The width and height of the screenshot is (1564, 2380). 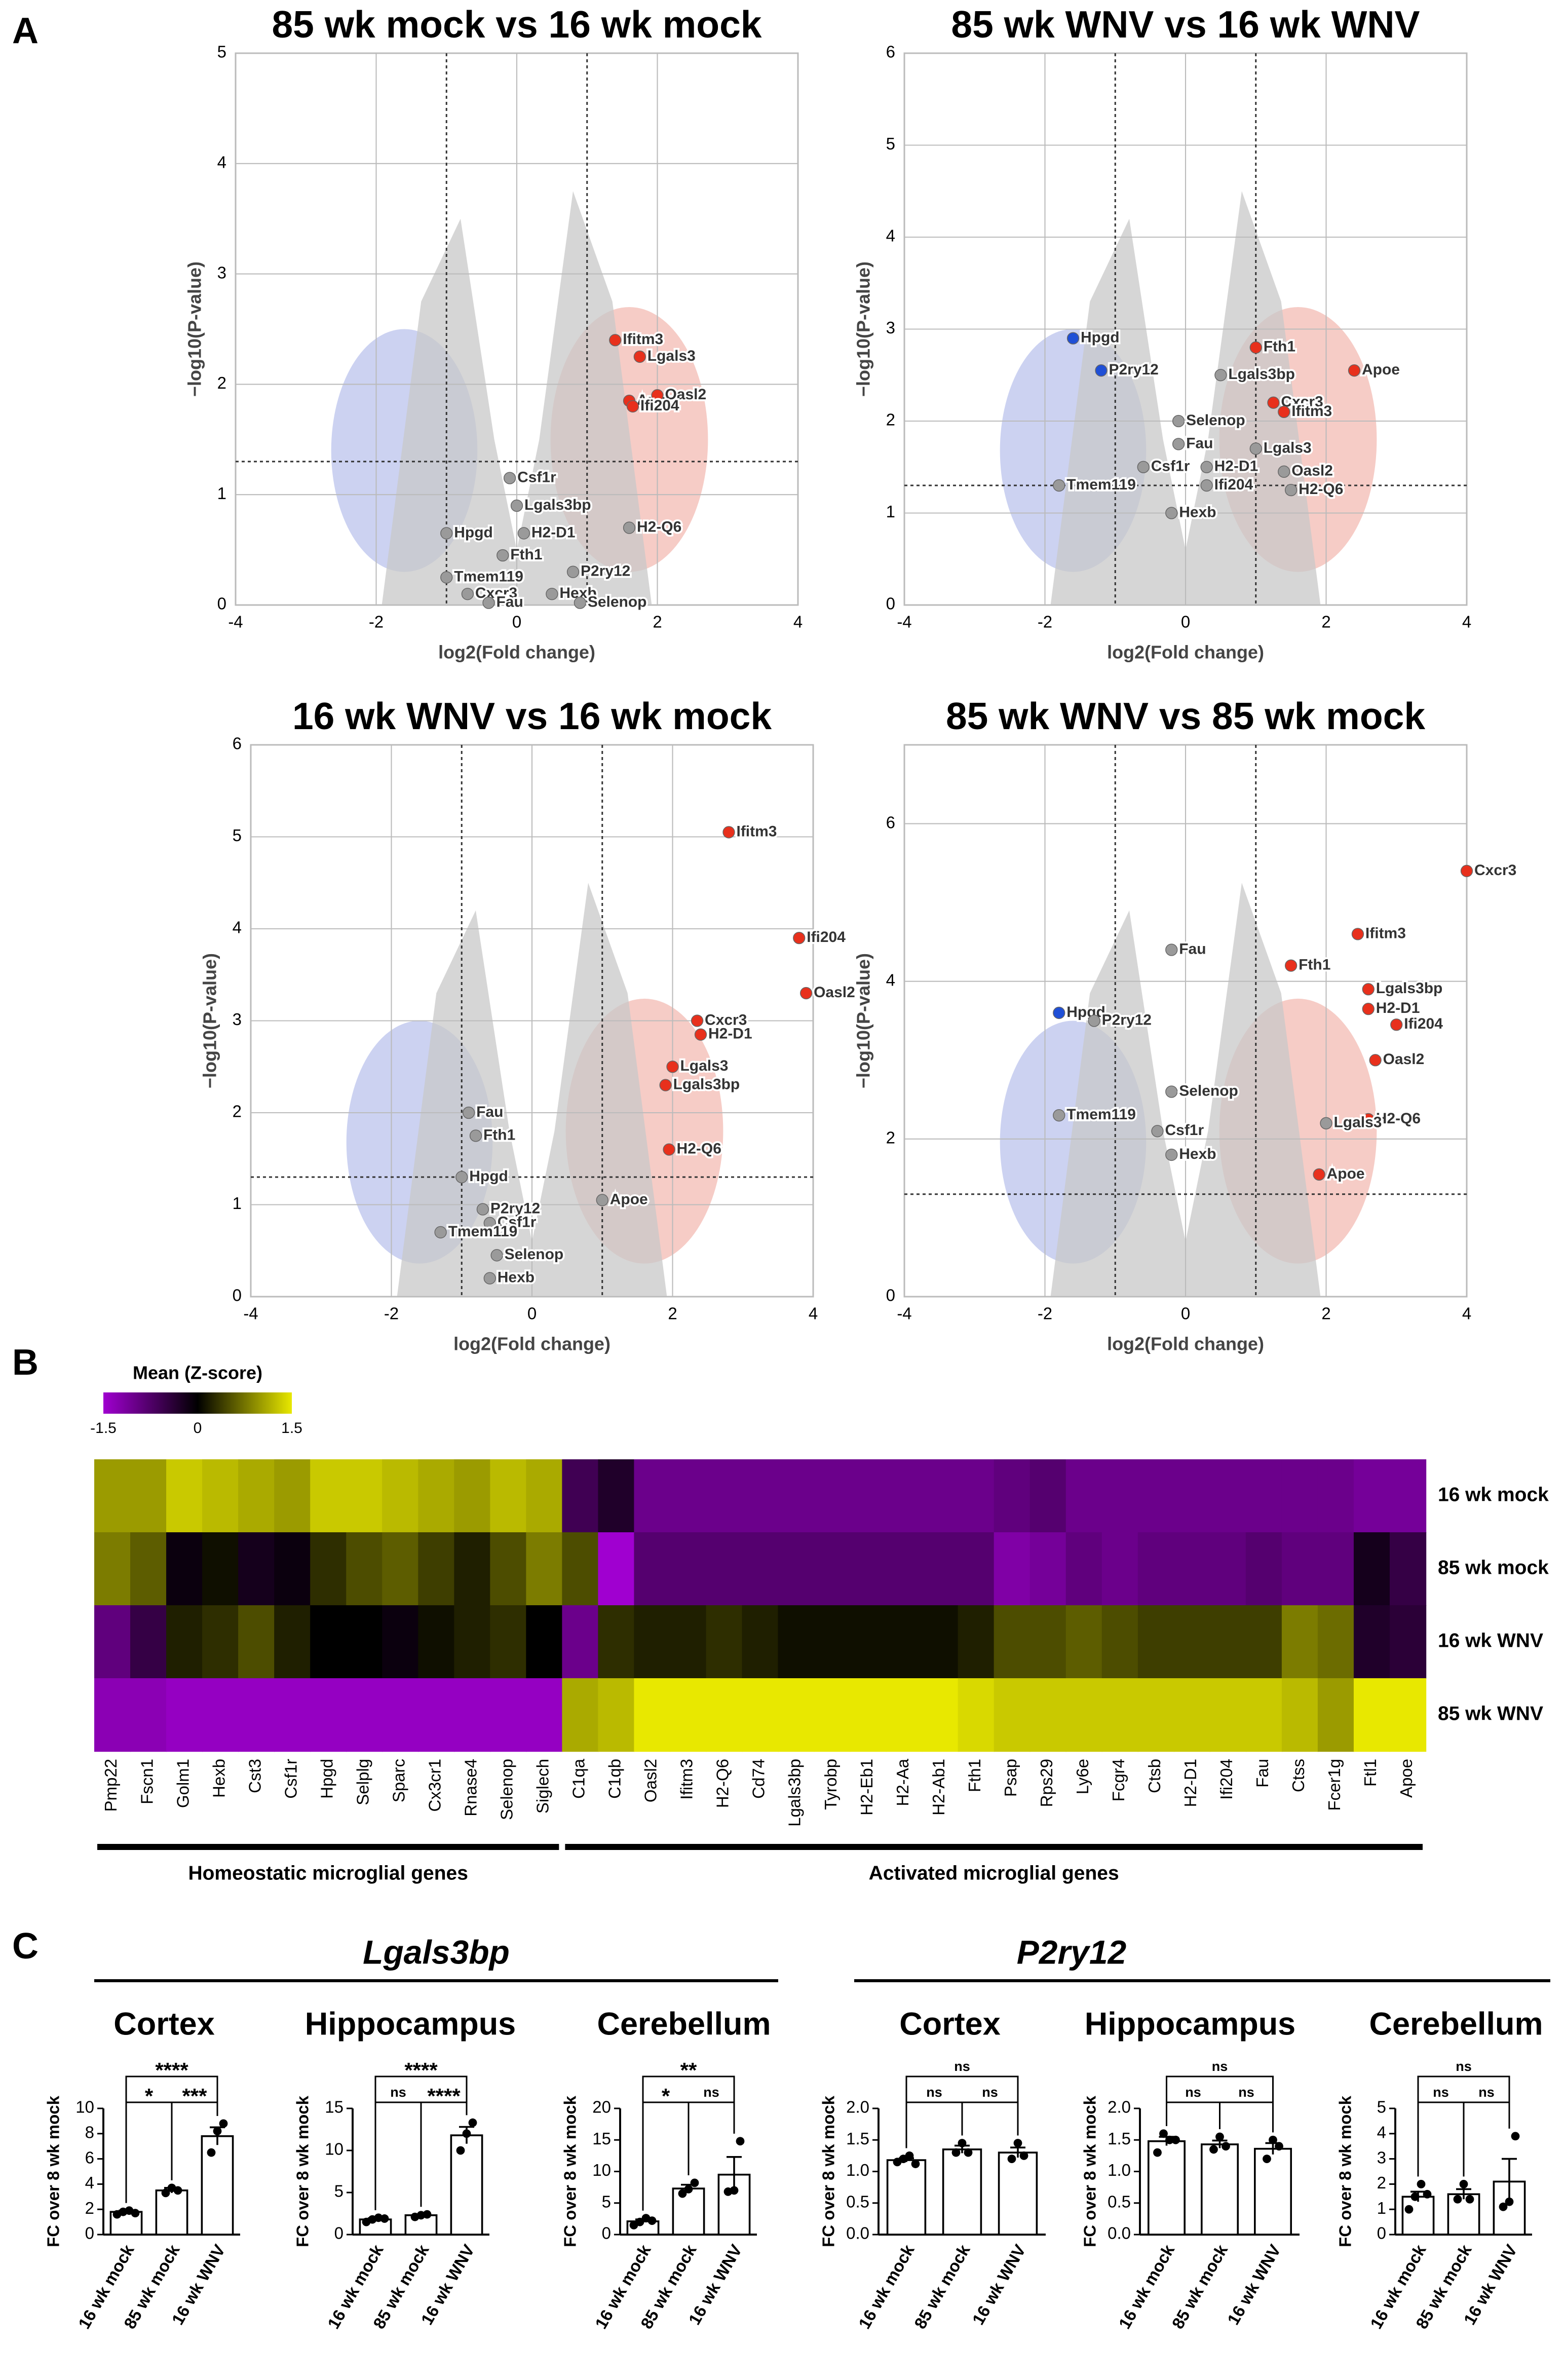 What do you see at coordinates (684, 2025) in the screenshot?
I see `region-title: Cerebellum` at bounding box center [684, 2025].